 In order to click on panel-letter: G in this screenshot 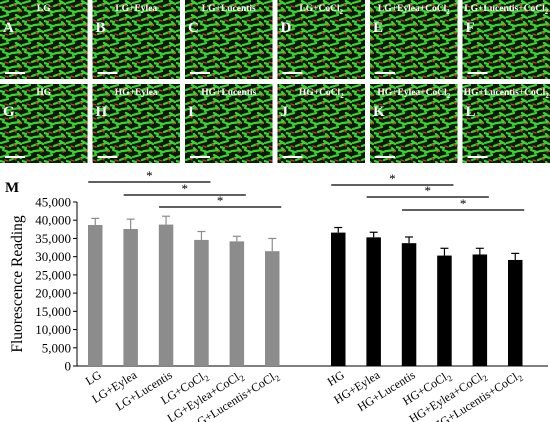, I will do `click(9, 112)`.